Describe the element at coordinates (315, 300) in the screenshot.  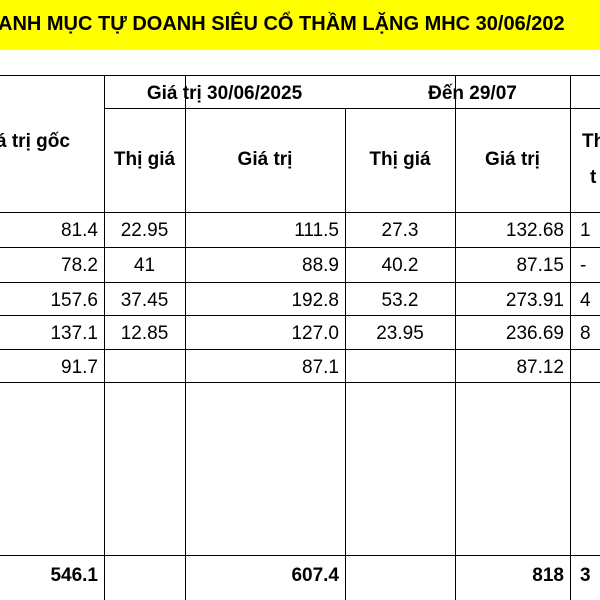
I see `cell: 192.8` at that location.